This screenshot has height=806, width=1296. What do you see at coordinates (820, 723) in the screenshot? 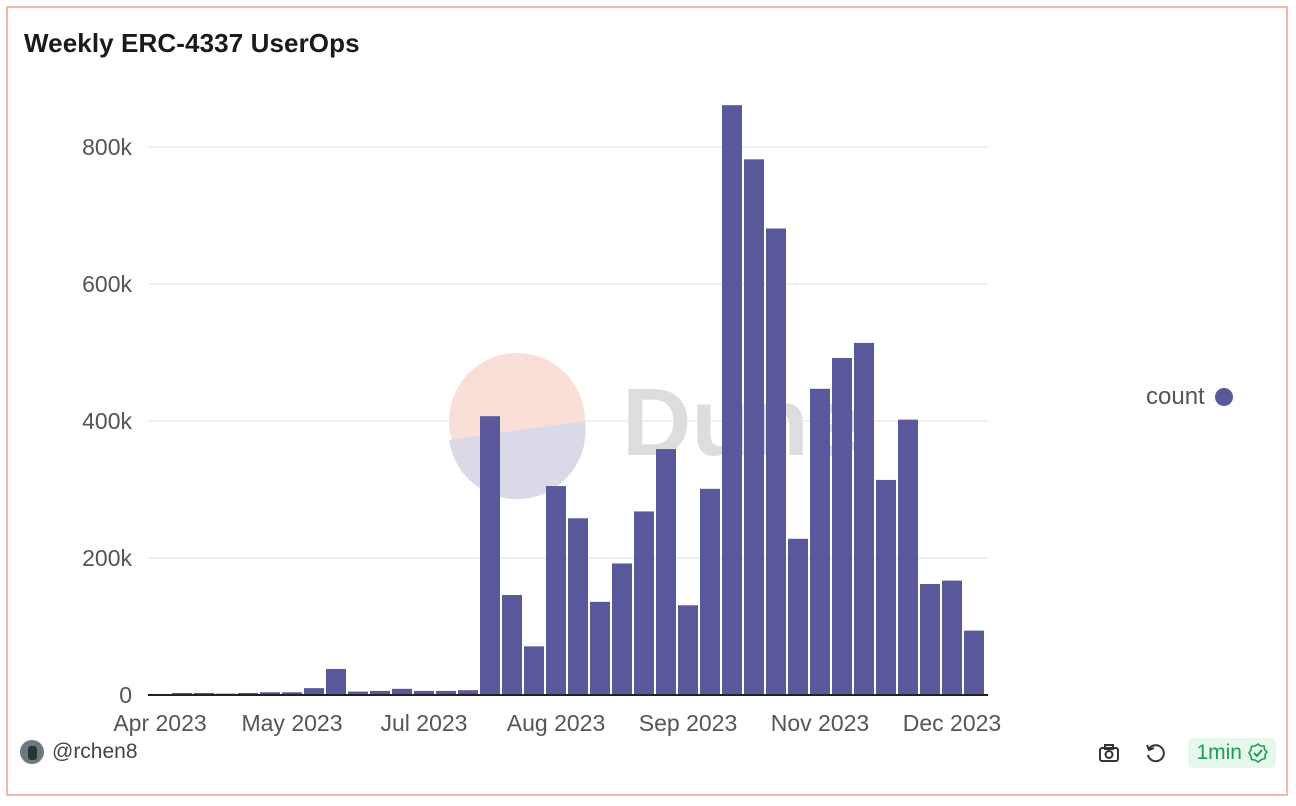
I see `x-tick-label: Nov 2023` at bounding box center [820, 723].